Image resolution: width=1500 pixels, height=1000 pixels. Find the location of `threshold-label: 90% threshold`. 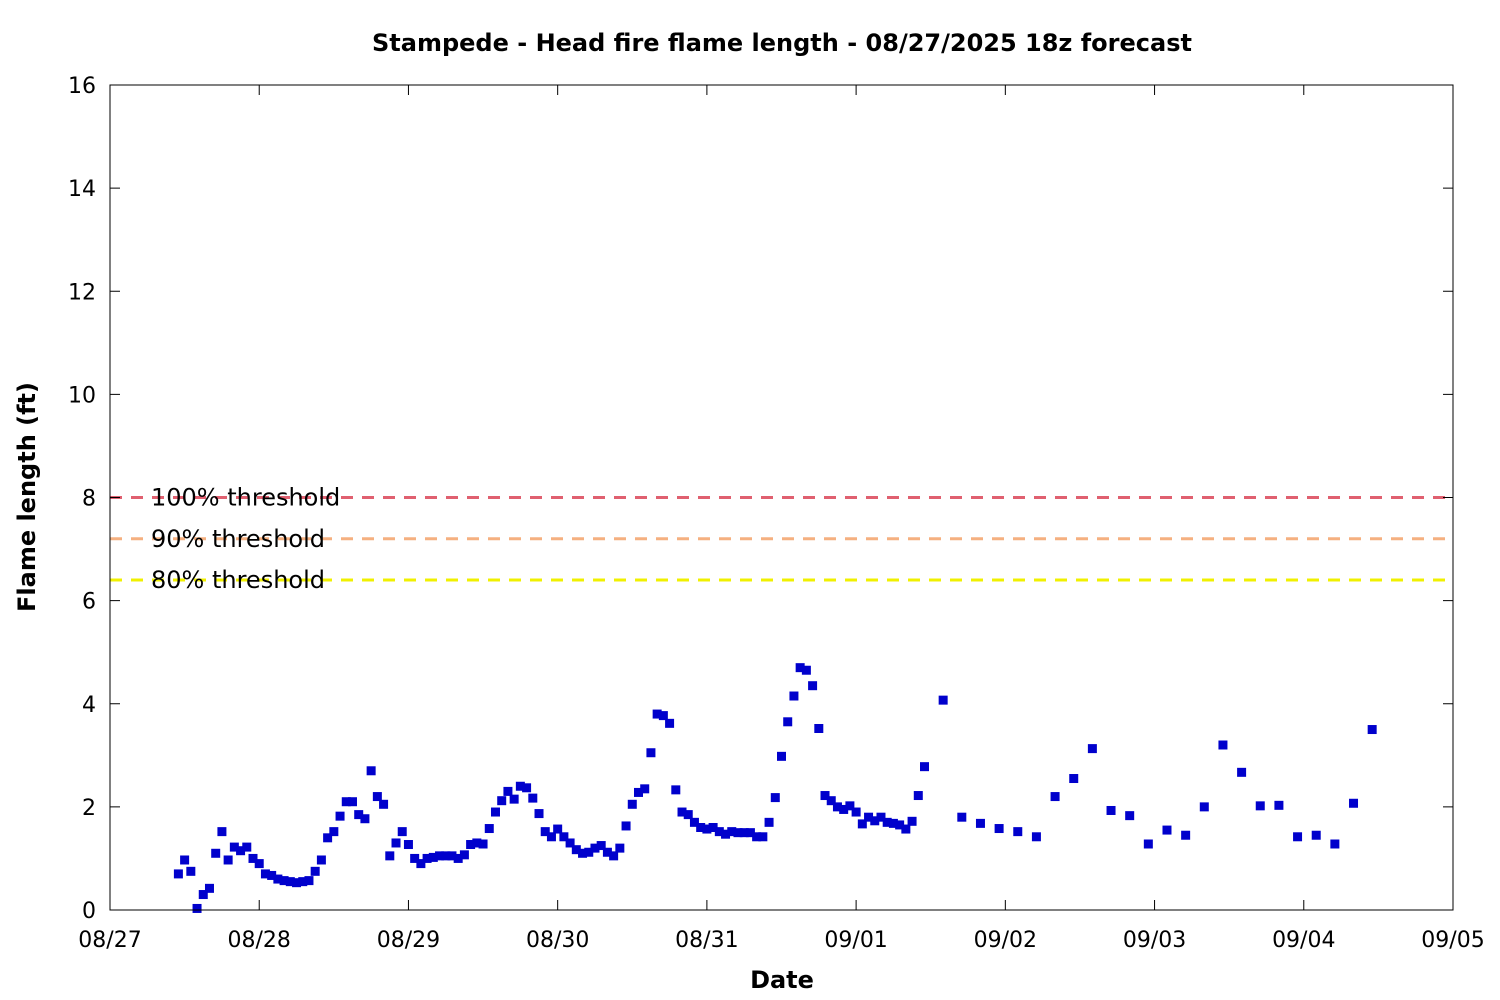

threshold-label: 90% threshold is located at coordinates (238, 539).